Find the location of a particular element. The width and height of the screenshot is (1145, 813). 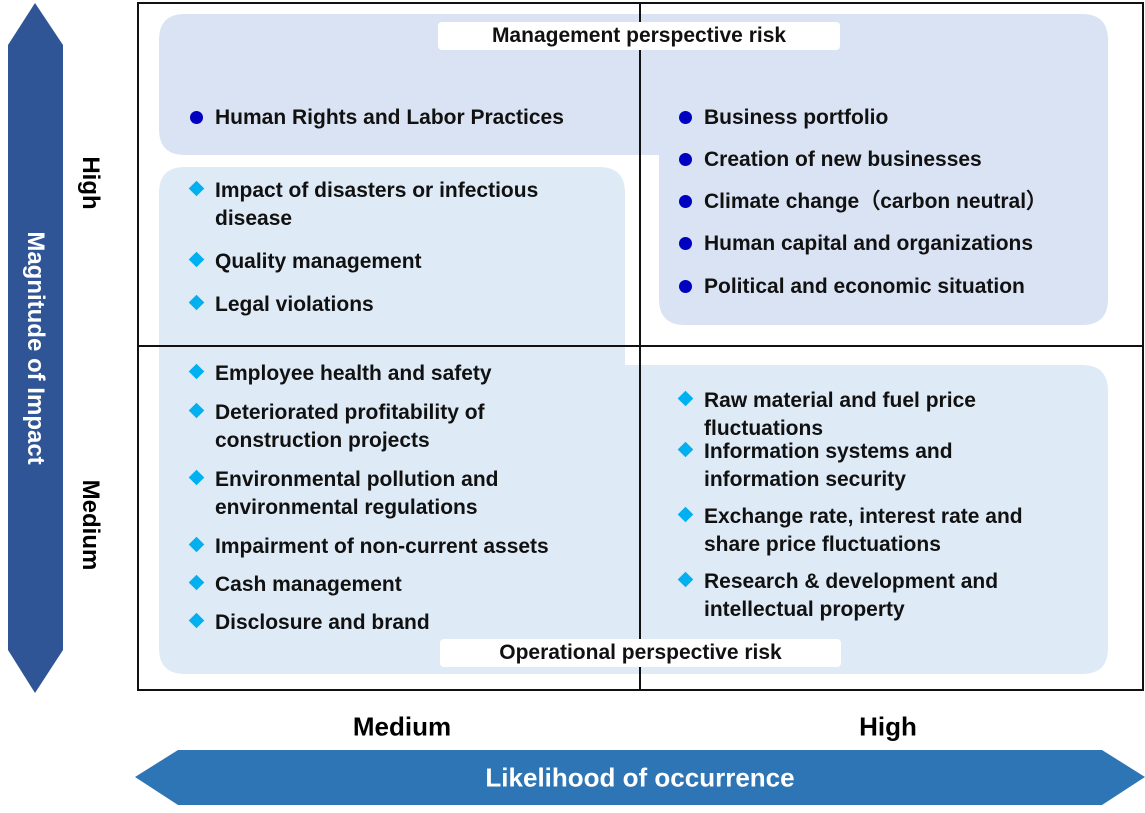

risk-item-line: Legal violations is located at coordinates (294, 304).